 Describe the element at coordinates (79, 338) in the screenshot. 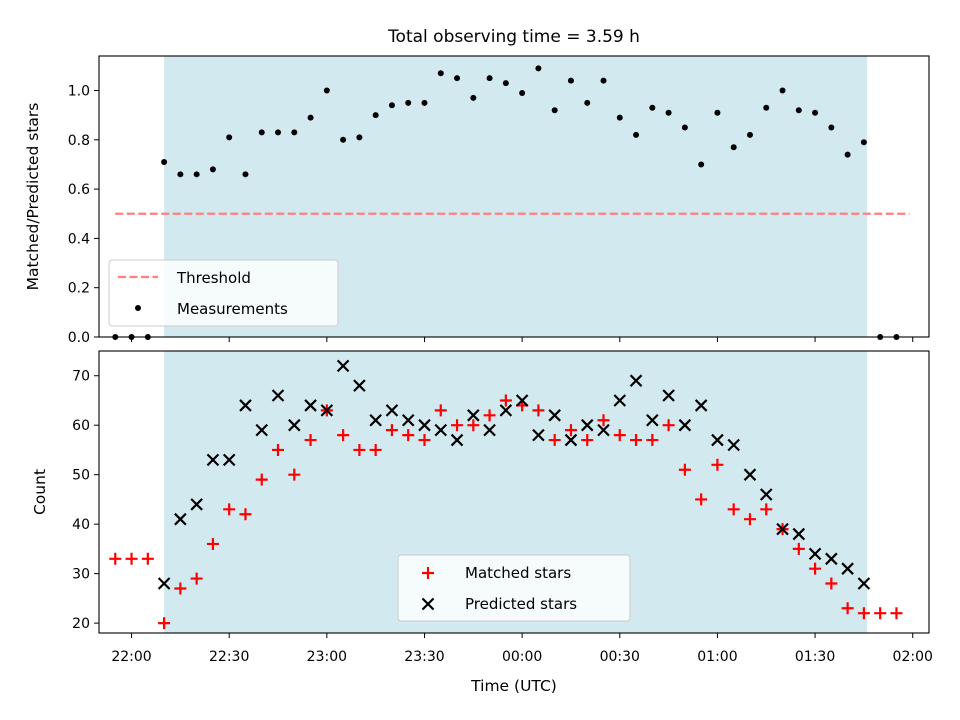

I see `y-tick-label: 0.0` at that location.